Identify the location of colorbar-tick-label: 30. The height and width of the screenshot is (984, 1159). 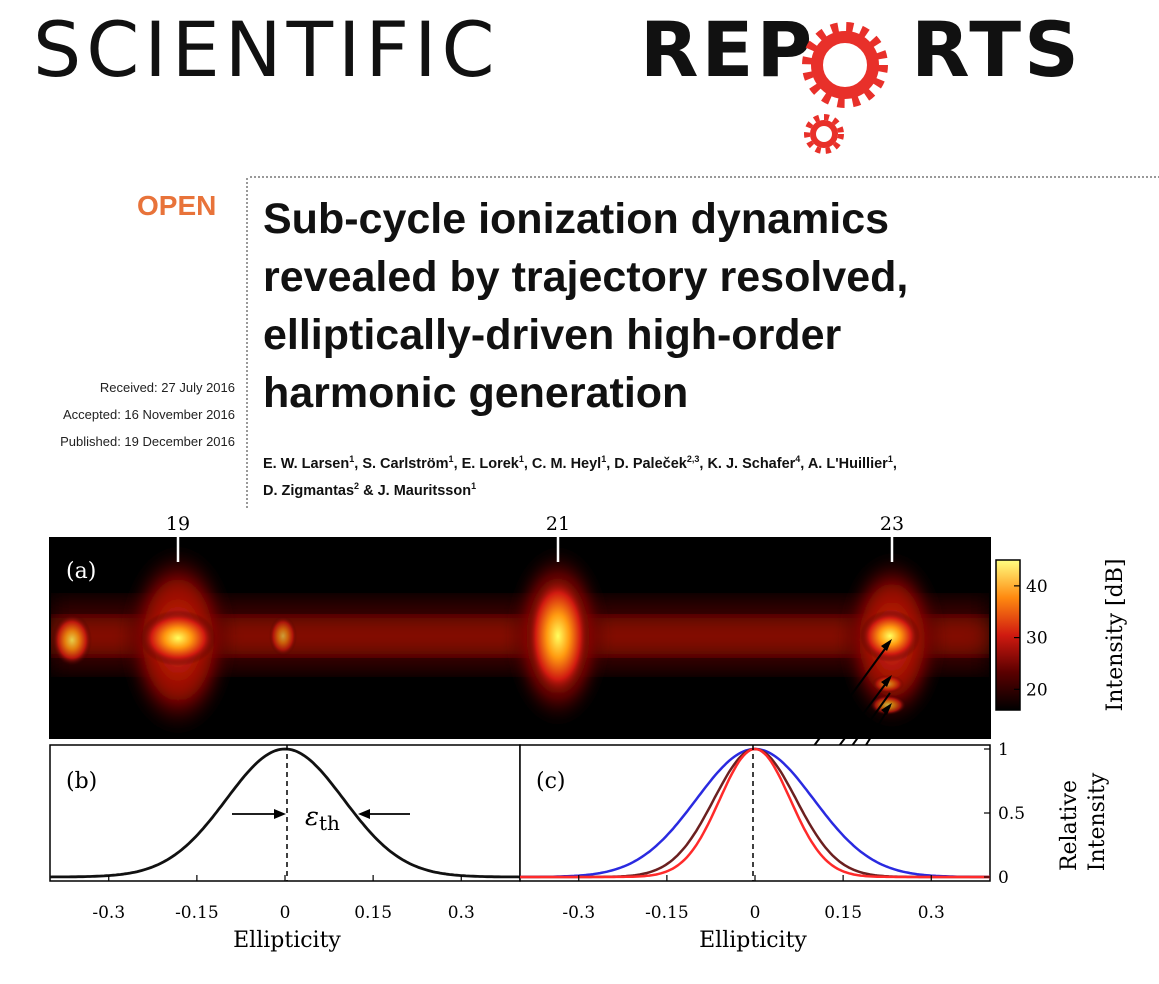
(1037, 639).